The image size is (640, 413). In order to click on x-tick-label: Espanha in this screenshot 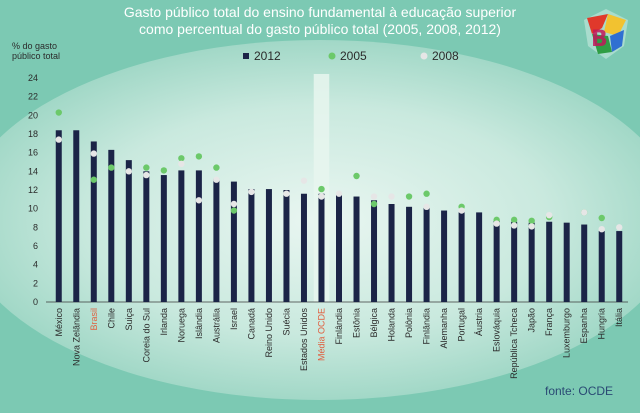, I will do `click(584, 326)`.